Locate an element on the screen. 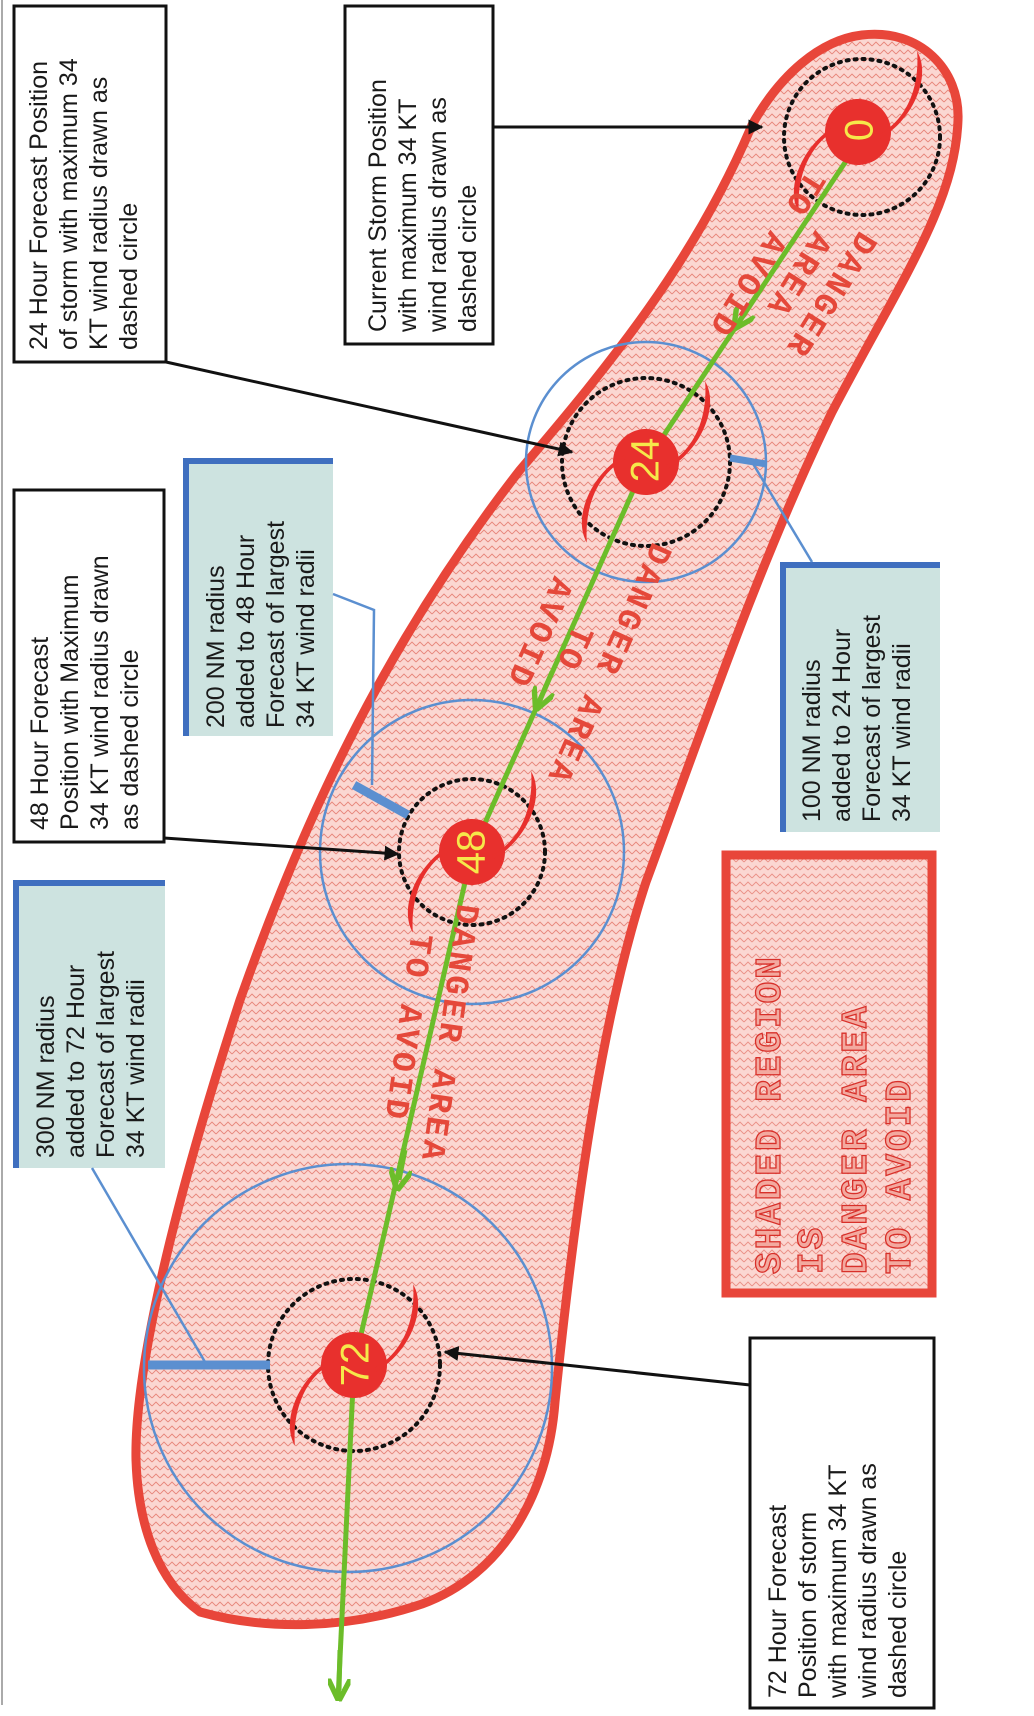  wind-radius-circle-0h is located at coordinates (862, 137).